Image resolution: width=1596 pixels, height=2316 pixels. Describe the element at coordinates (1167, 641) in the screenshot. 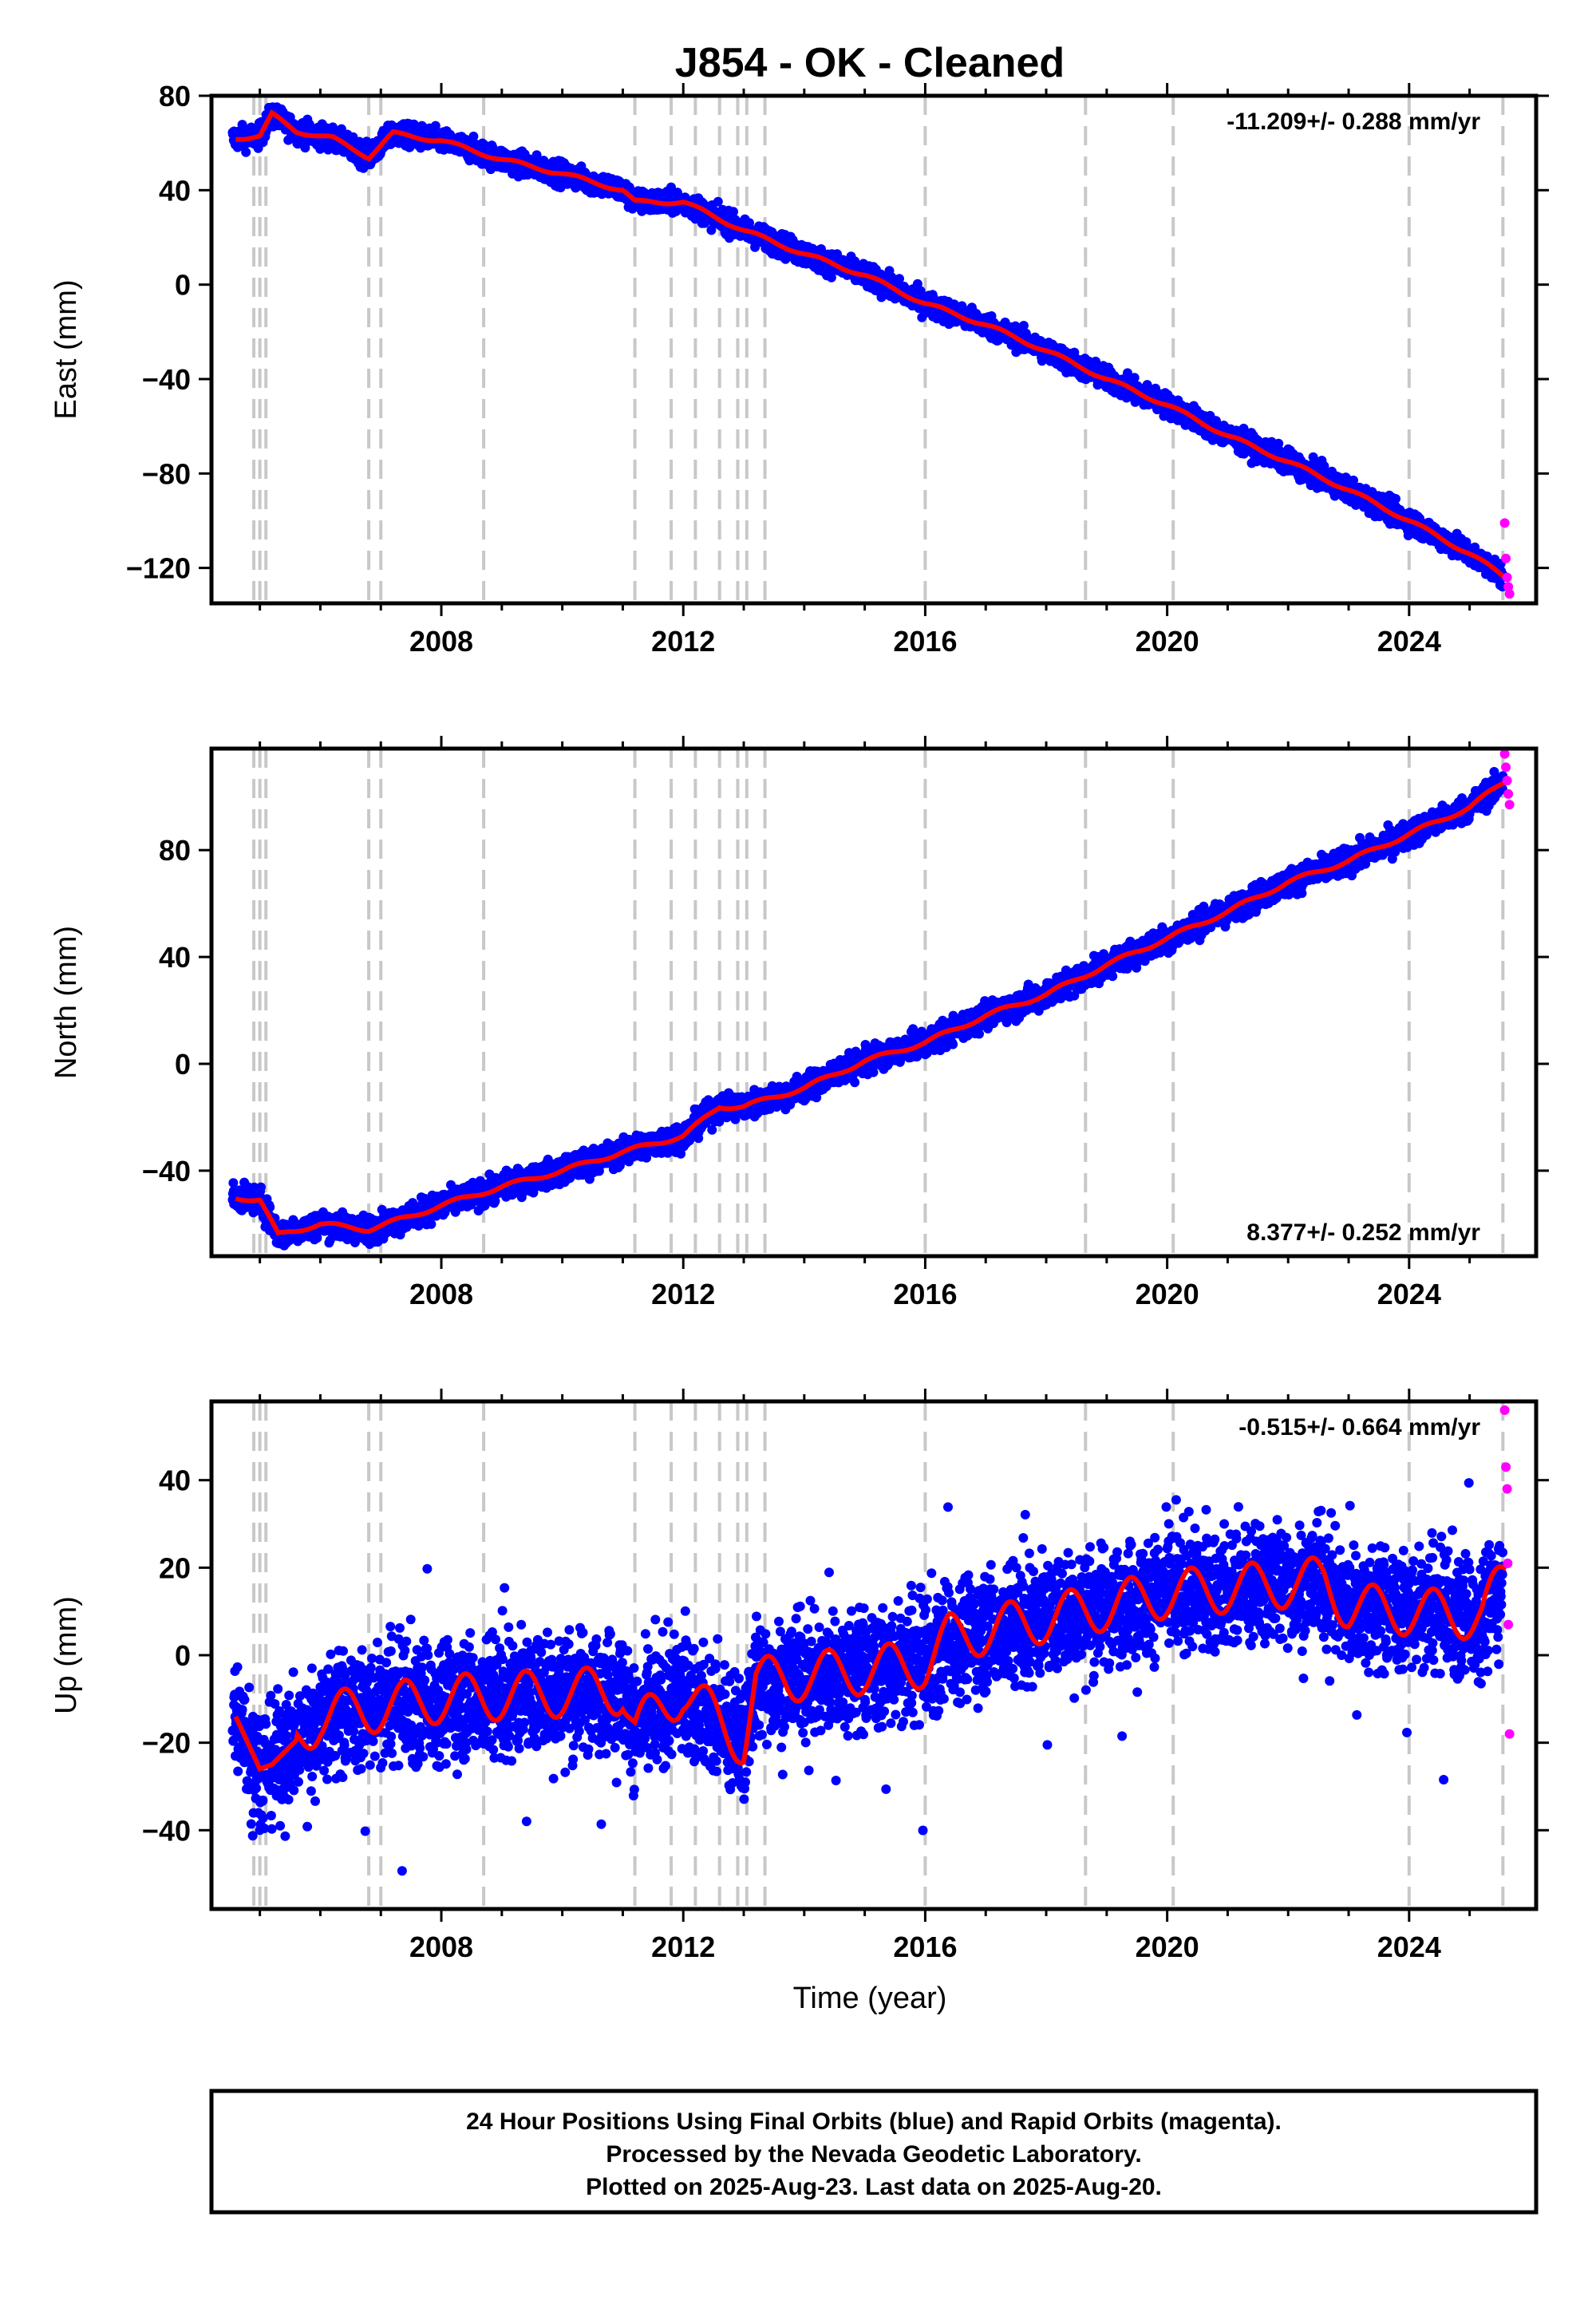

I see `x-tick-label: 2020` at that location.